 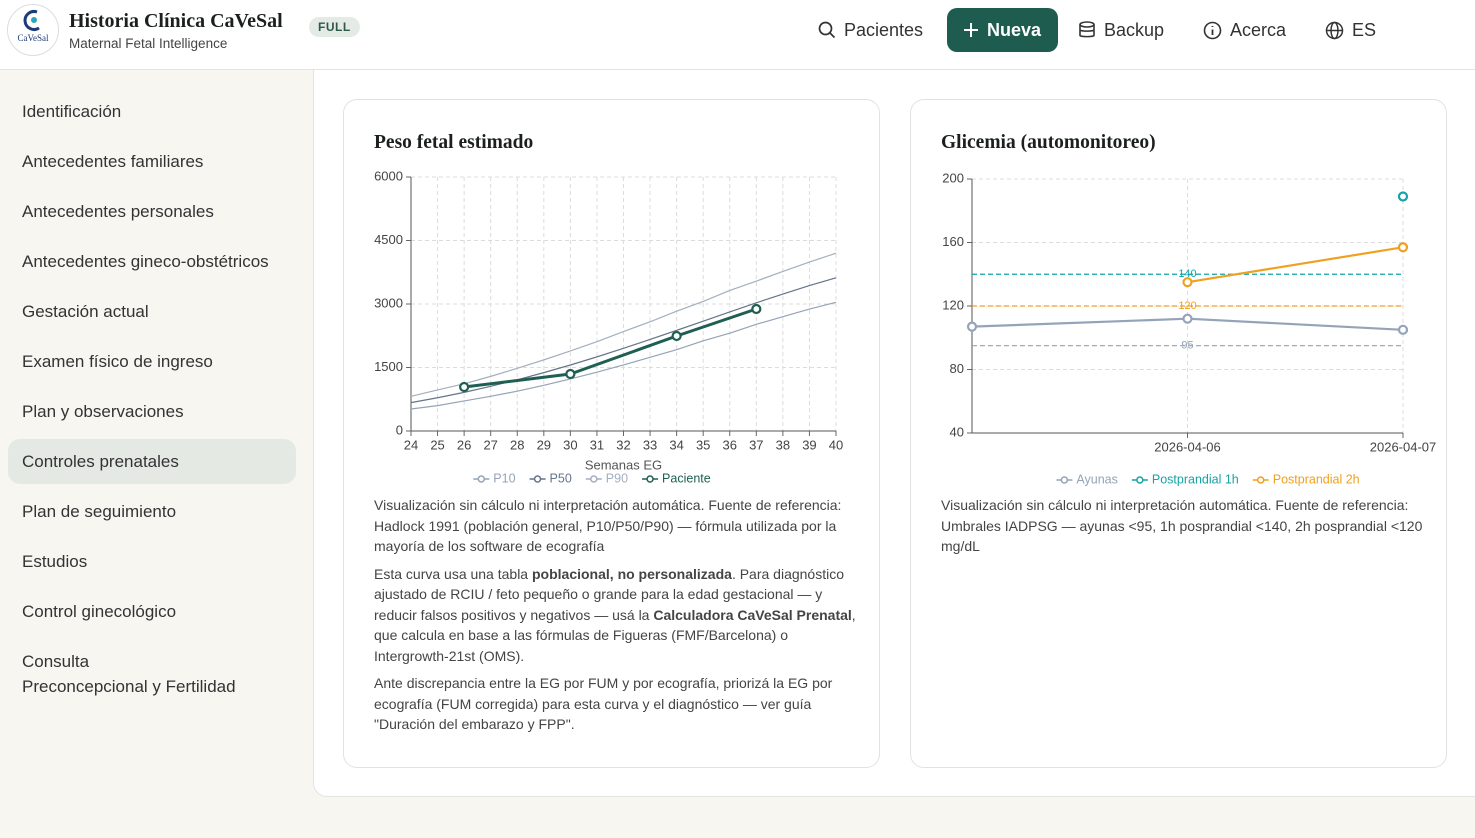 I want to click on x-tick-label: 31, so click(x=597, y=444).